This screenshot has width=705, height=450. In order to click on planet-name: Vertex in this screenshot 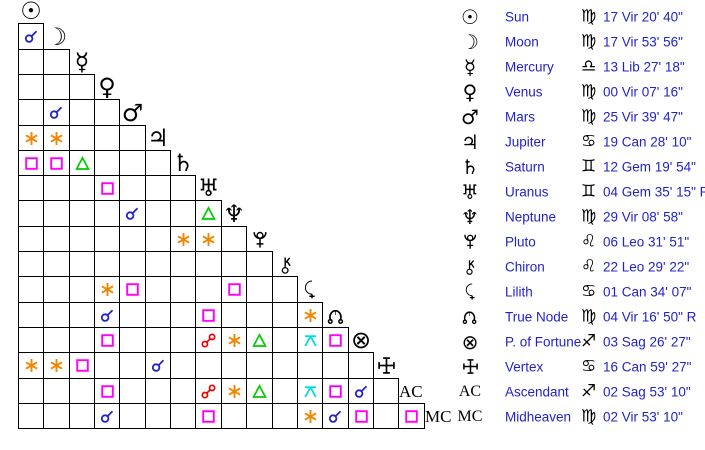, I will do `click(524, 366)`.